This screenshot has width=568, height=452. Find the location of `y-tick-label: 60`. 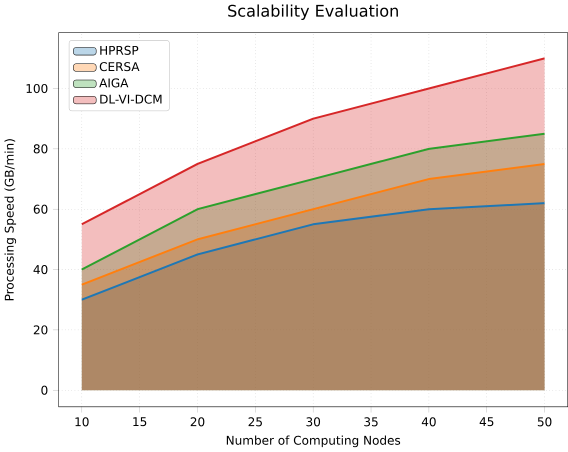

y-tick-label: 60 is located at coordinates (41, 209).